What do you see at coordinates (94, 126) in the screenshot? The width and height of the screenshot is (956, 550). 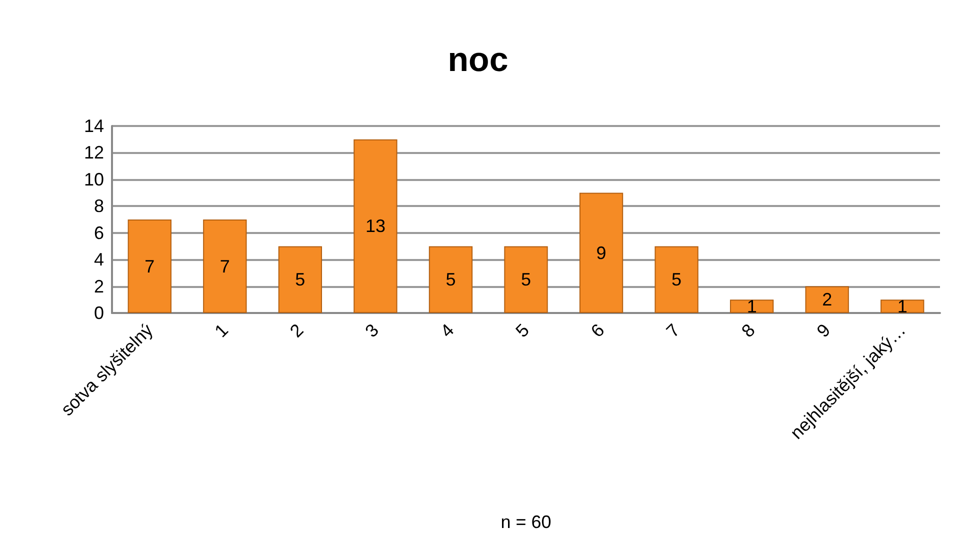 I see `y-tick-label: 14` at bounding box center [94, 126].